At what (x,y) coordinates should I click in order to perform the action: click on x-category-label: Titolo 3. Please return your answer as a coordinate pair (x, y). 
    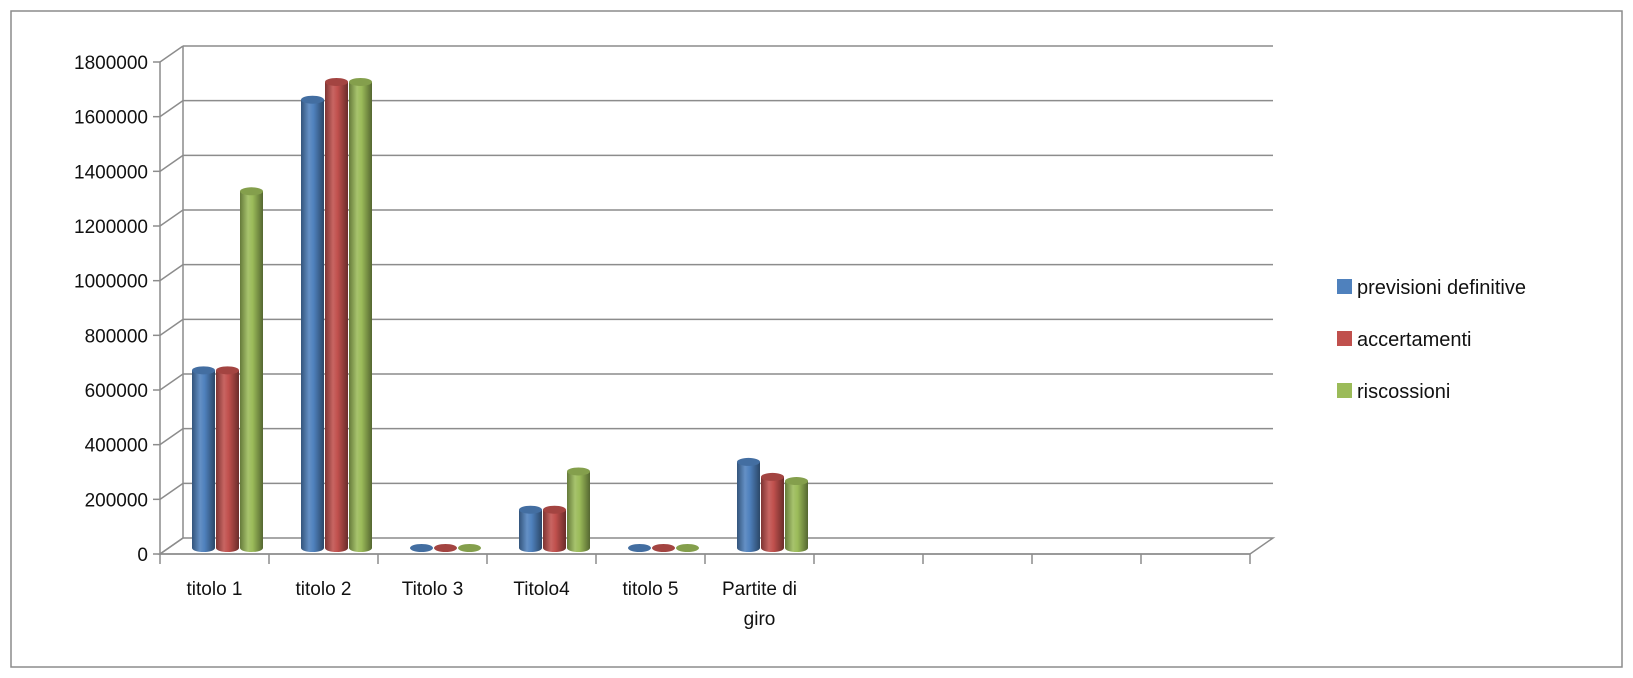
    Looking at the image, I should click on (433, 589).